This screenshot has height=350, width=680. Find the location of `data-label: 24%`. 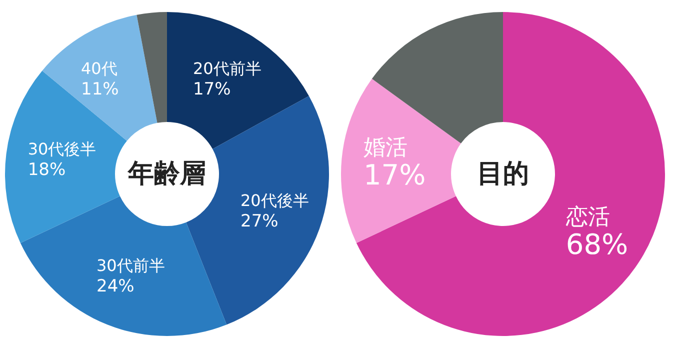

data-label: 24% is located at coordinates (115, 286).